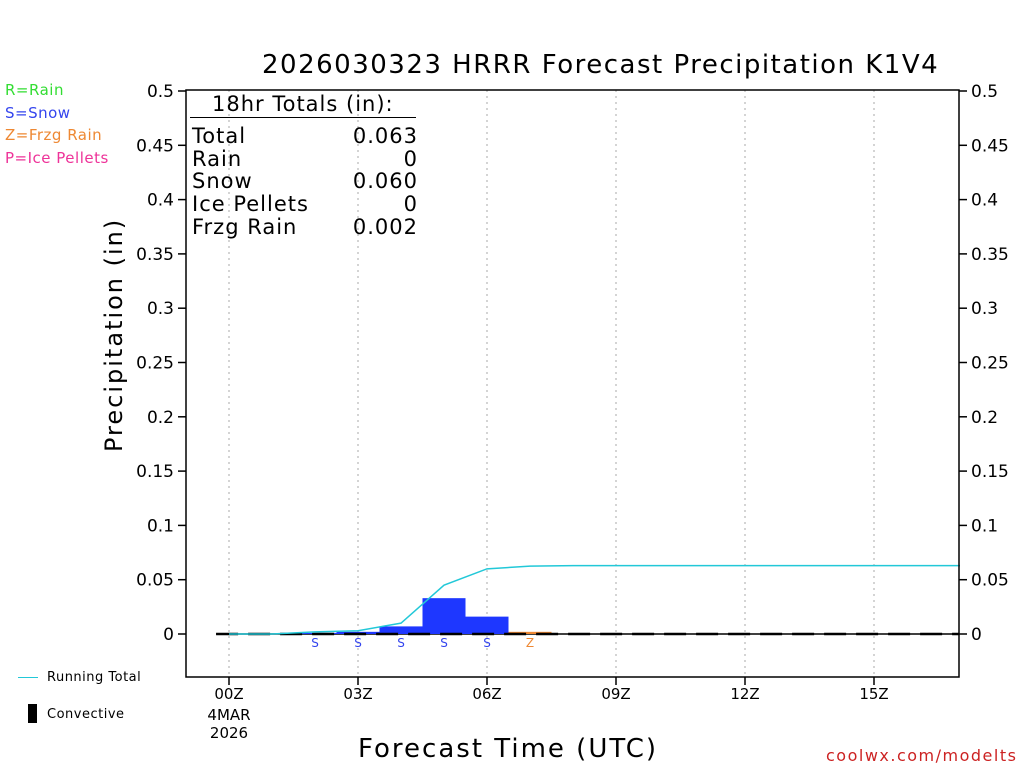 Image resolution: width=1024 pixels, height=768 pixels. Describe the element at coordinates (990, 472) in the screenshot. I see `y-tick-label-right-0.15: 0.15` at that location.